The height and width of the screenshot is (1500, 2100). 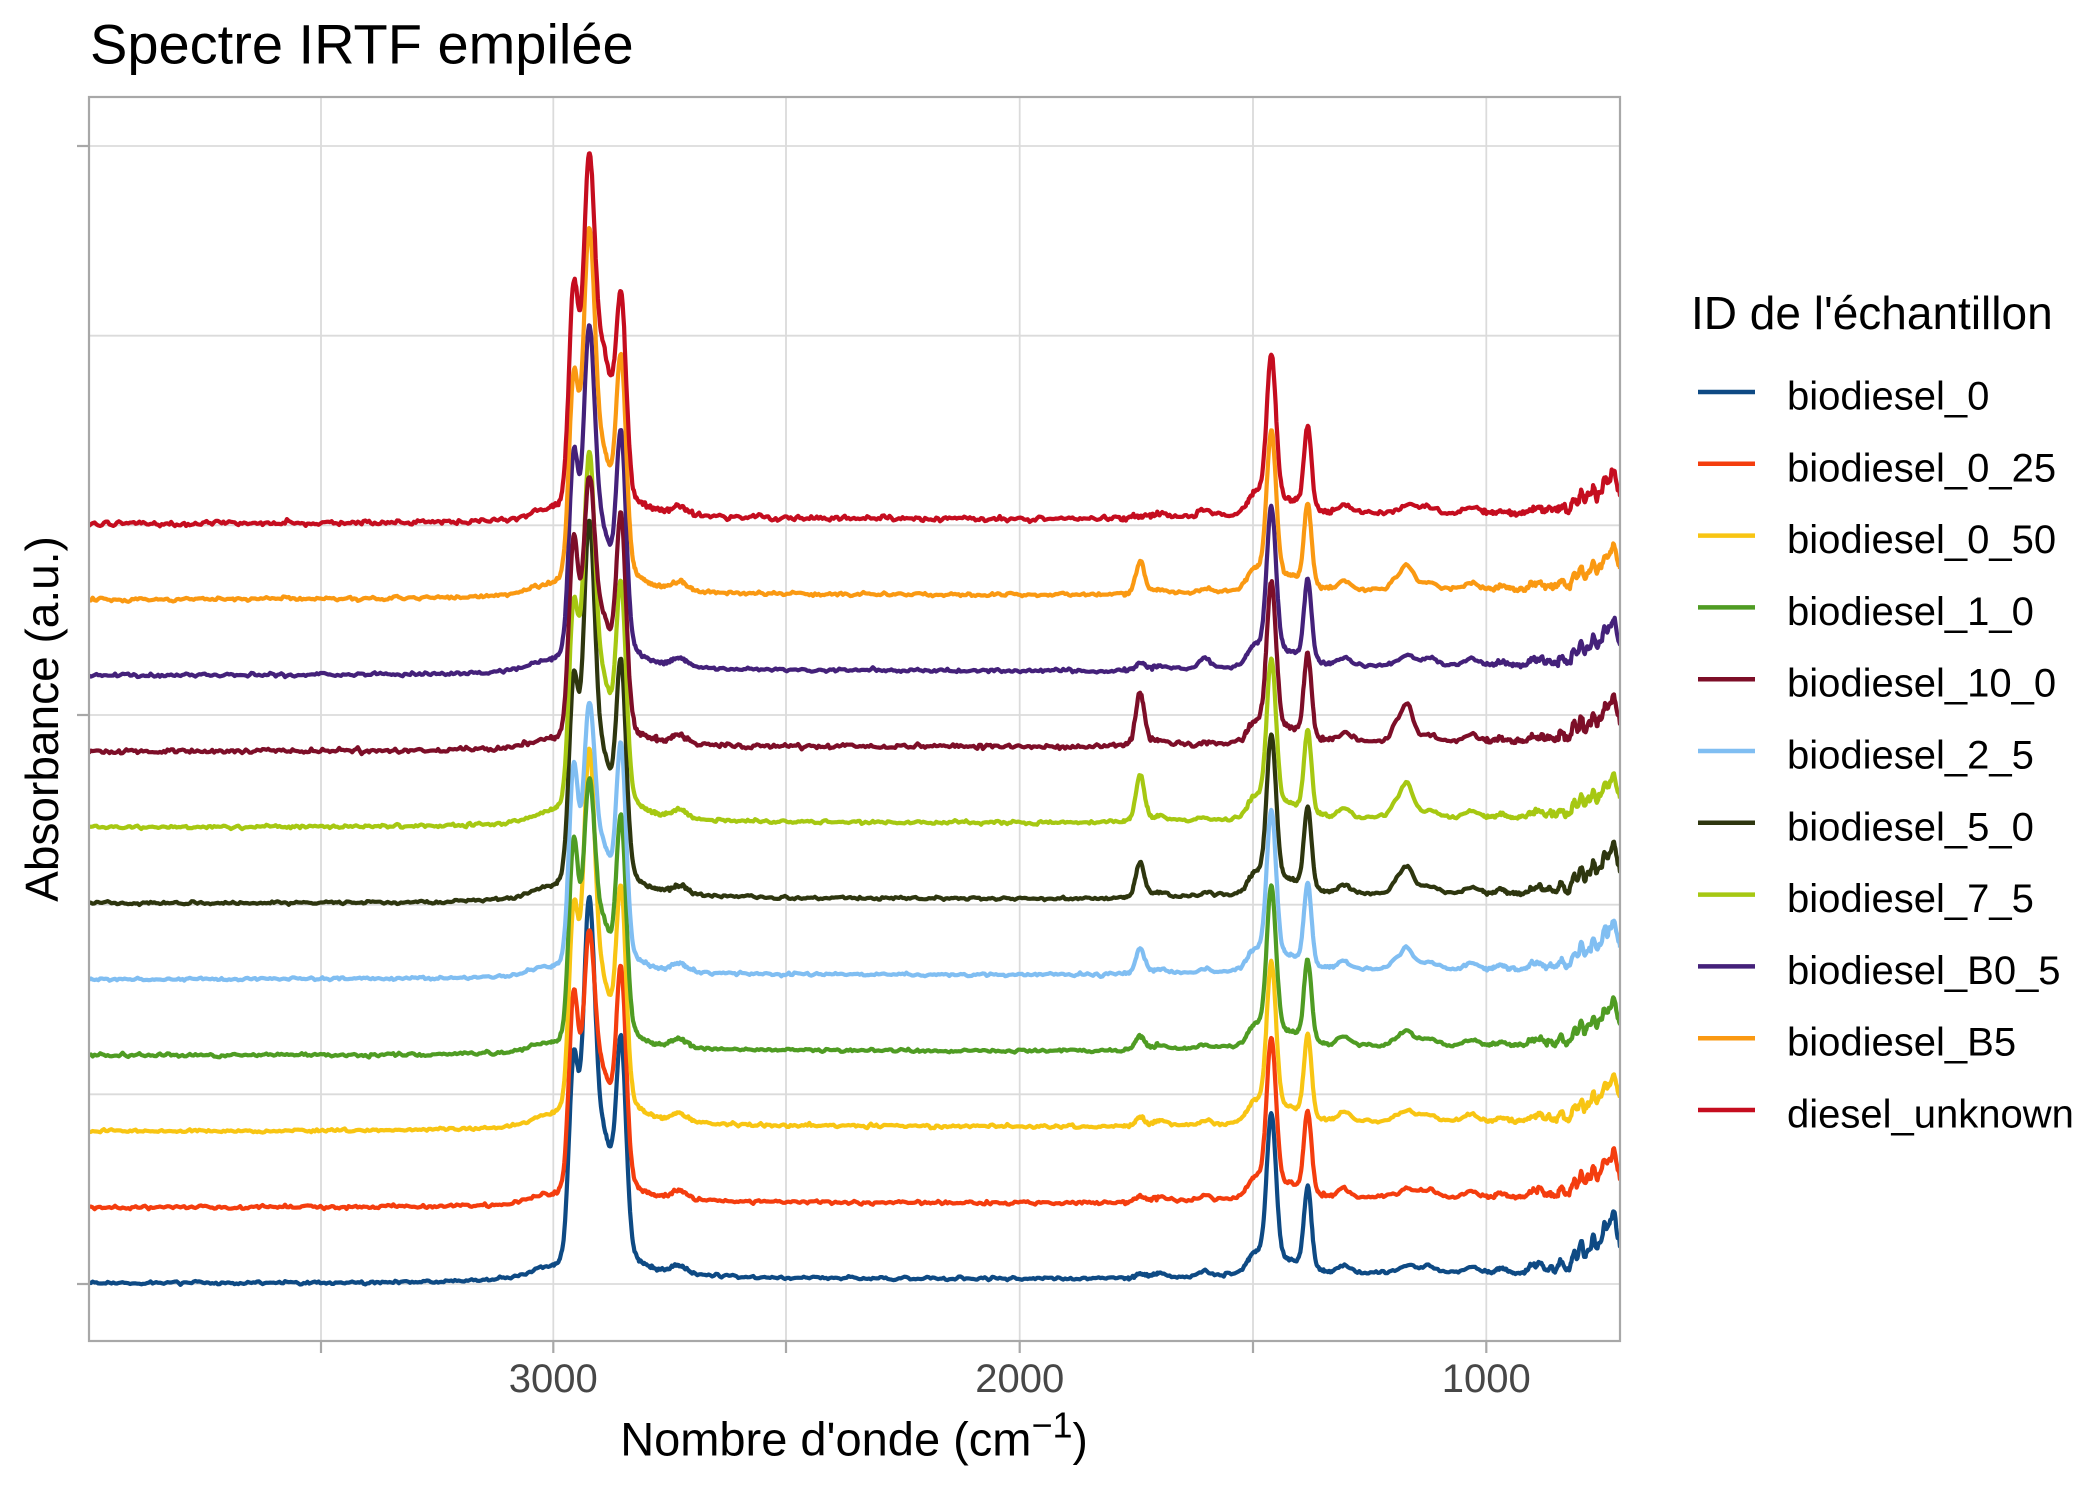 I want to click on svg-text: biodiesel_0, so click(x=1888, y=397).